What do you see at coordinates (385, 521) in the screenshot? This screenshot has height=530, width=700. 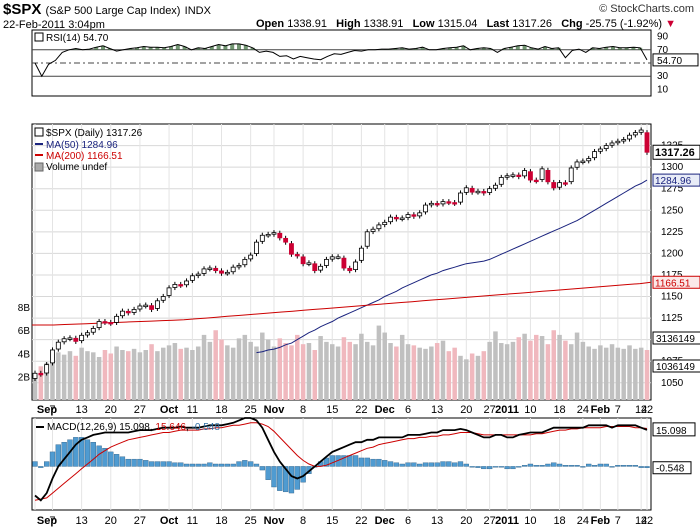 I see `x-axis-label-lower: Dec` at bounding box center [385, 521].